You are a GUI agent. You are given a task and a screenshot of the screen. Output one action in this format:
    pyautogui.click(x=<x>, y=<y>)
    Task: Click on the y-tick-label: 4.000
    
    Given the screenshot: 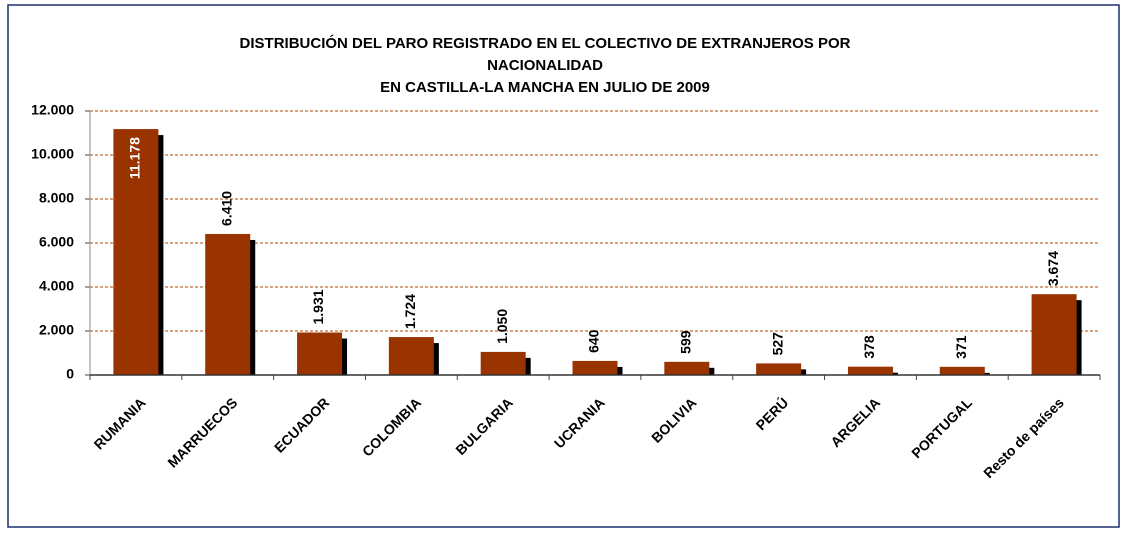 What is the action you would take?
    pyautogui.click(x=56, y=286)
    